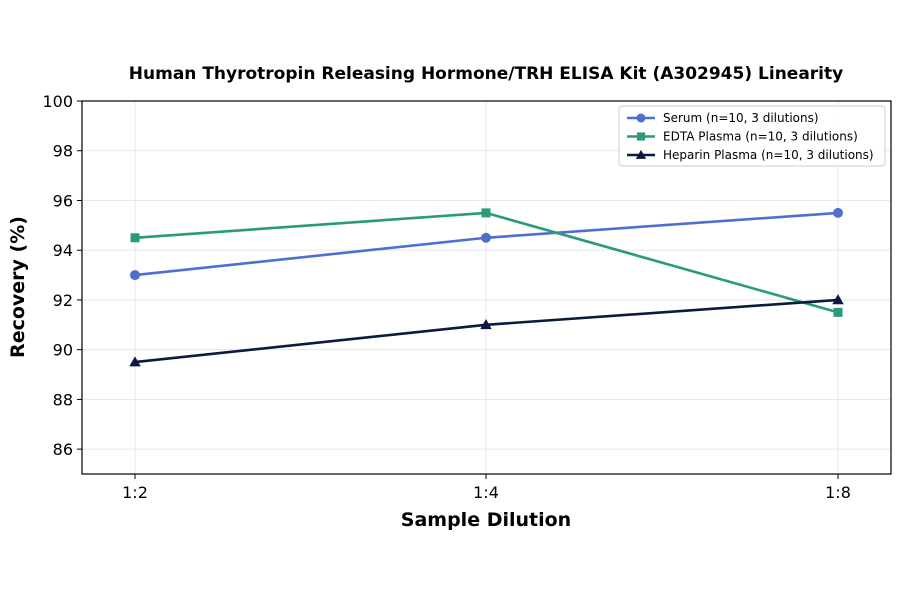 This screenshot has height=594, width=900. Describe the element at coordinates (63, 449) in the screenshot. I see `y-tick-label: 86` at that location.